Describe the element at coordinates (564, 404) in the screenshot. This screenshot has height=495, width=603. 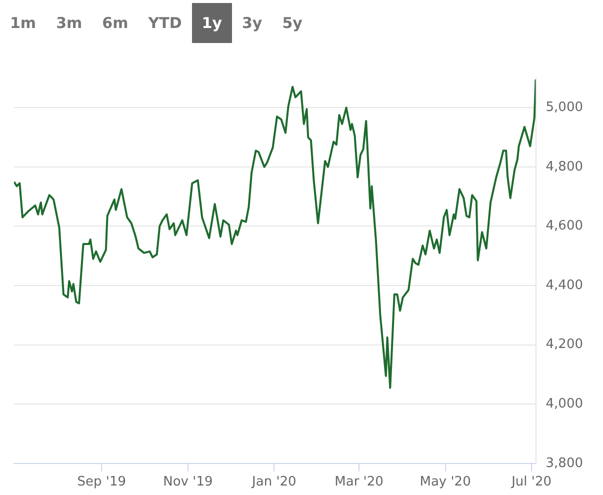
I see `y-tick-label: 4,000` at that location.